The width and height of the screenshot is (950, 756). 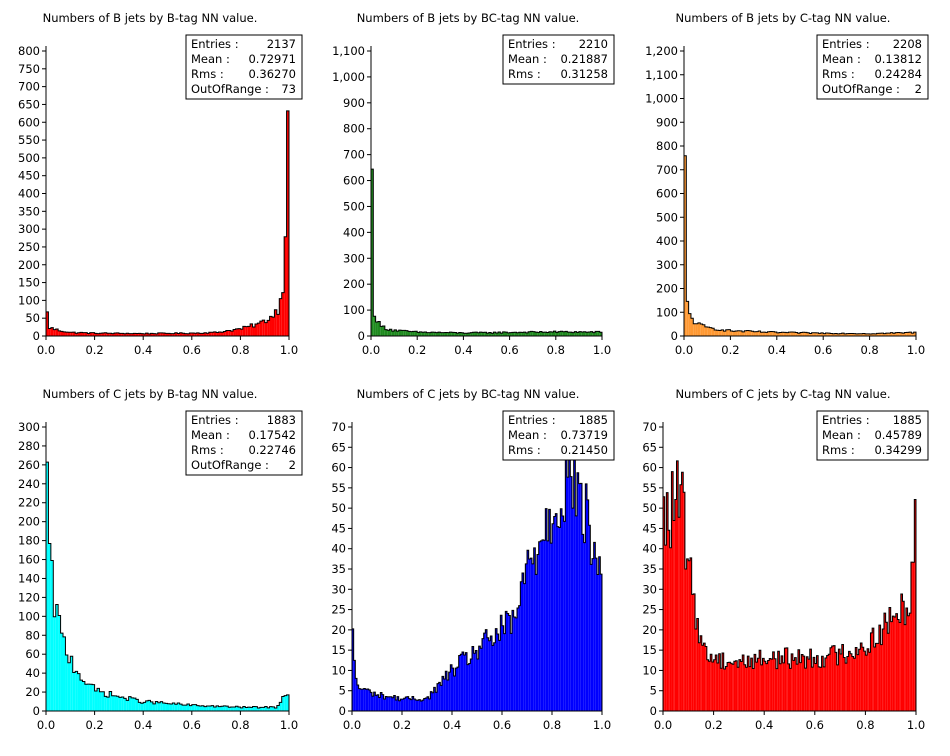 What do you see at coordinates (584, 450) in the screenshot?
I see `stat-value: 0.21450` at bounding box center [584, 450].